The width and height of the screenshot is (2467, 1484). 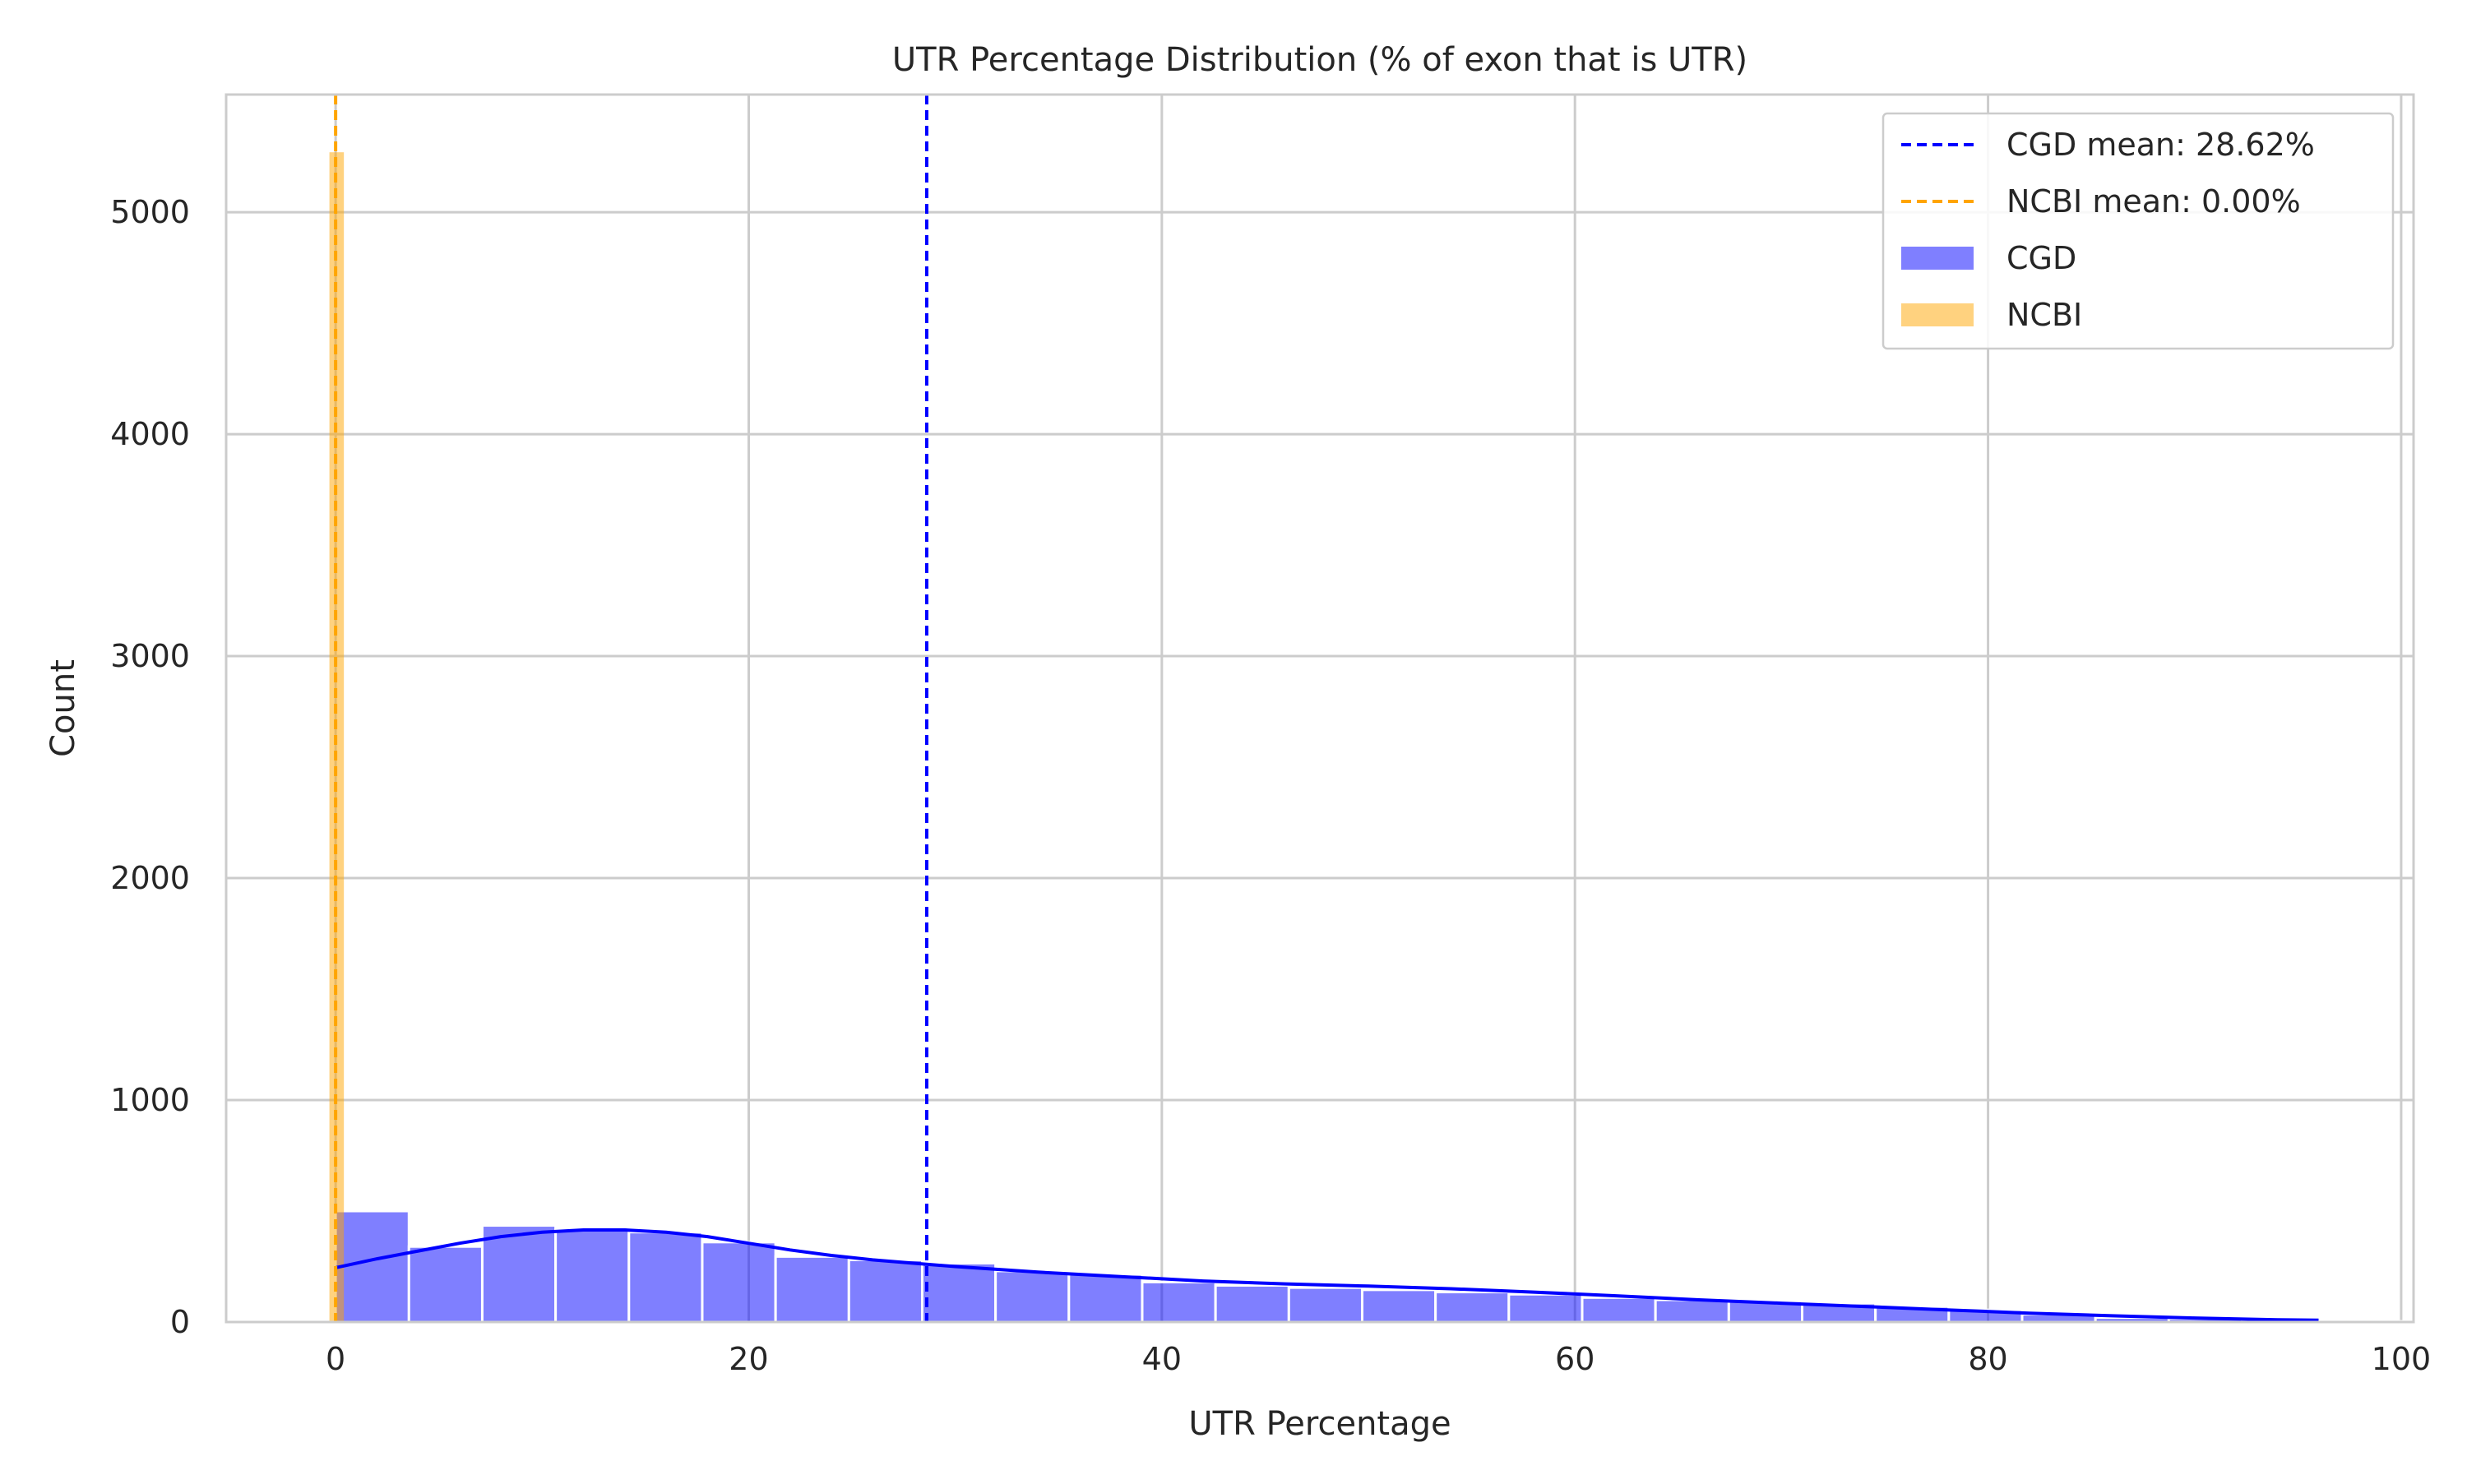 What do you see at coordinates (150, 1100) in the screenshot?
I see `y-tick-label: 1000` at bounding box center [150, 1100].